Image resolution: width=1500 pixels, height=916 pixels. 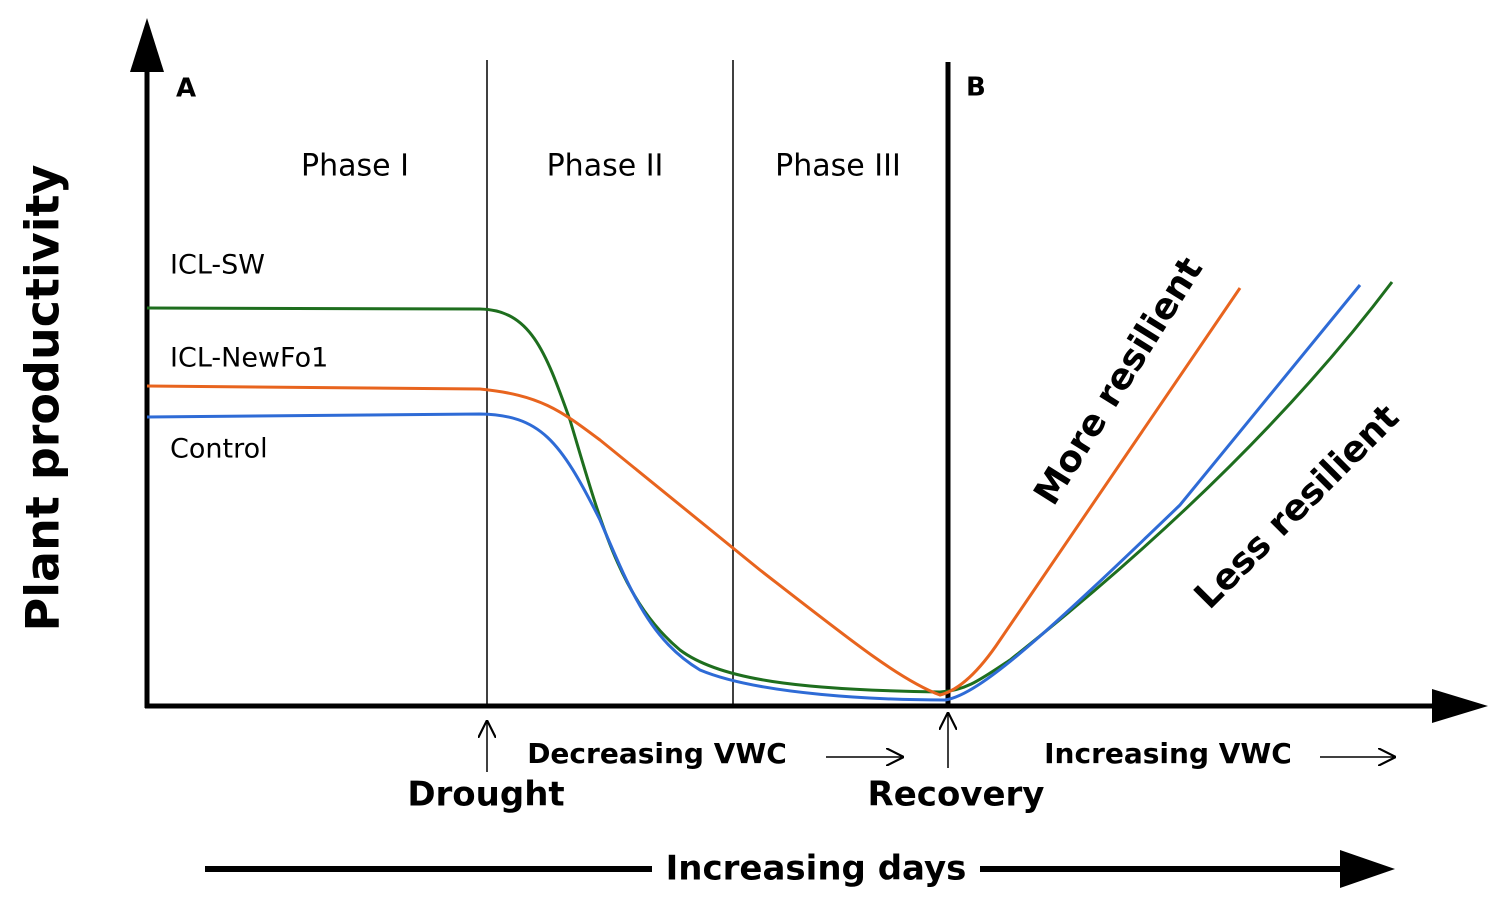 What do you see at coordinates (976, 88) in the screenshot?
I see `panel-label: B` at bounding box center [976, 88].